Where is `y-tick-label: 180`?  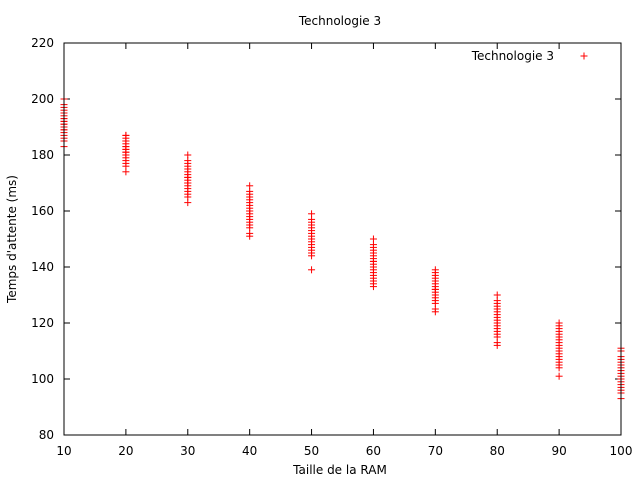
y-tick-label: 180 is located at coordinates (42, 155).